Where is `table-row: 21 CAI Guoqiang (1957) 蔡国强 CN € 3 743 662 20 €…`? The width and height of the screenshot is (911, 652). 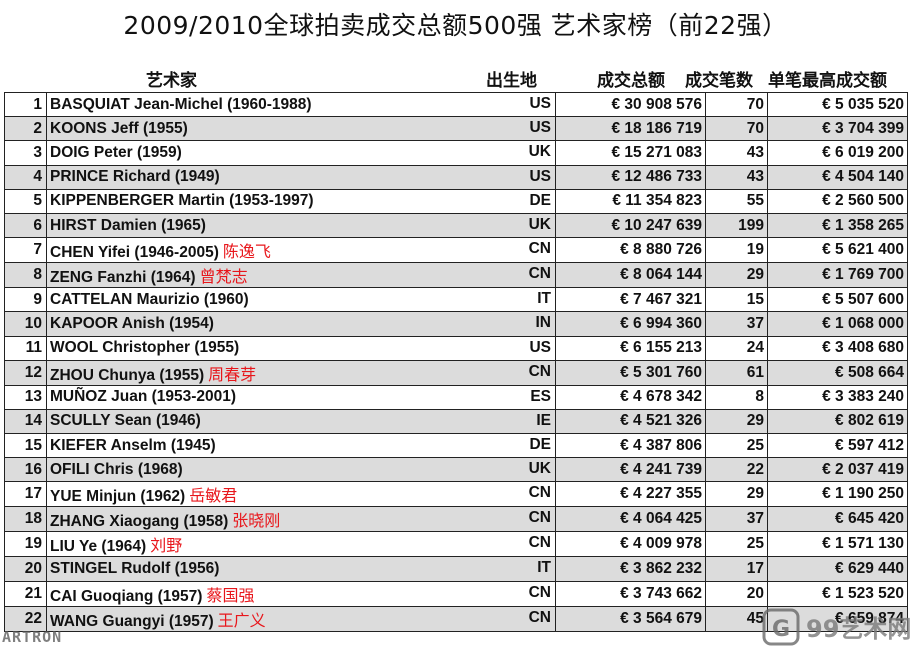
table-row: 21 CAI Guoqiang (1957) 蔡国强 CN € 3 743 662 20 €… is located at coordinates (456, 593).